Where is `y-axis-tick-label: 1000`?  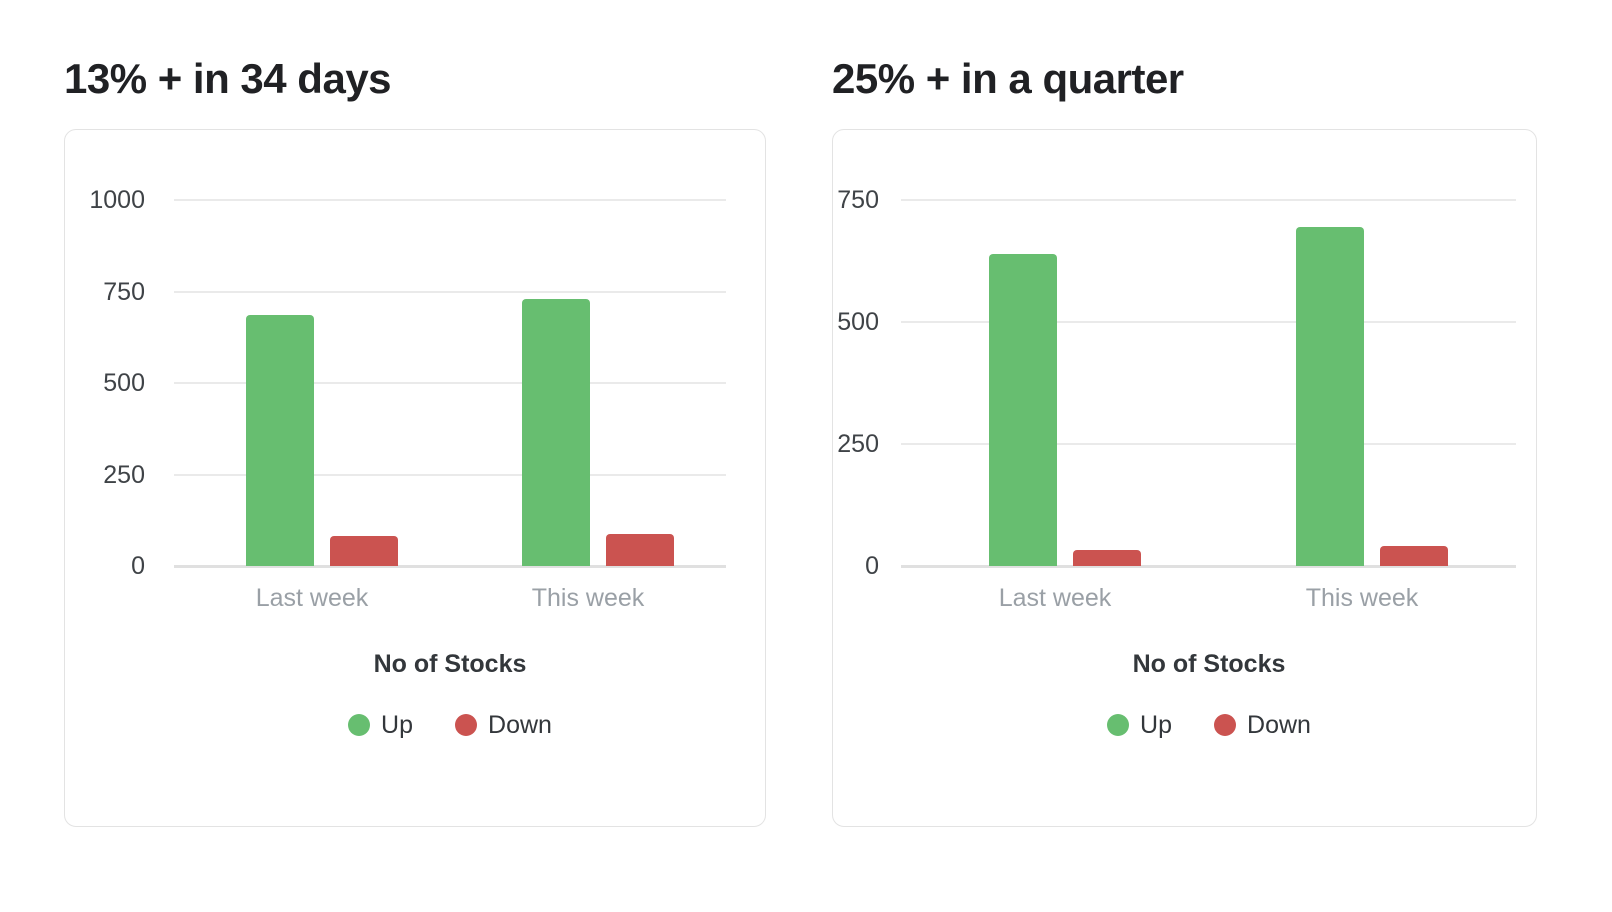
y-axis-tick-label: 1000 is located at coordinates (117, 200).